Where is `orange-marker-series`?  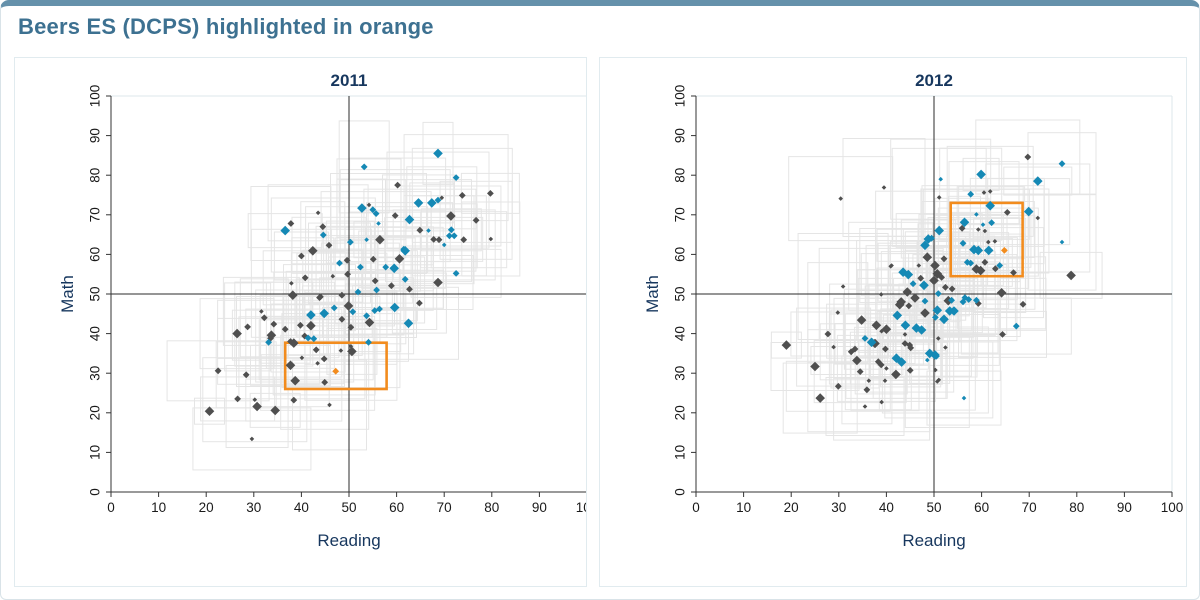 orange-marker-series is located at coordinates (336, 371).